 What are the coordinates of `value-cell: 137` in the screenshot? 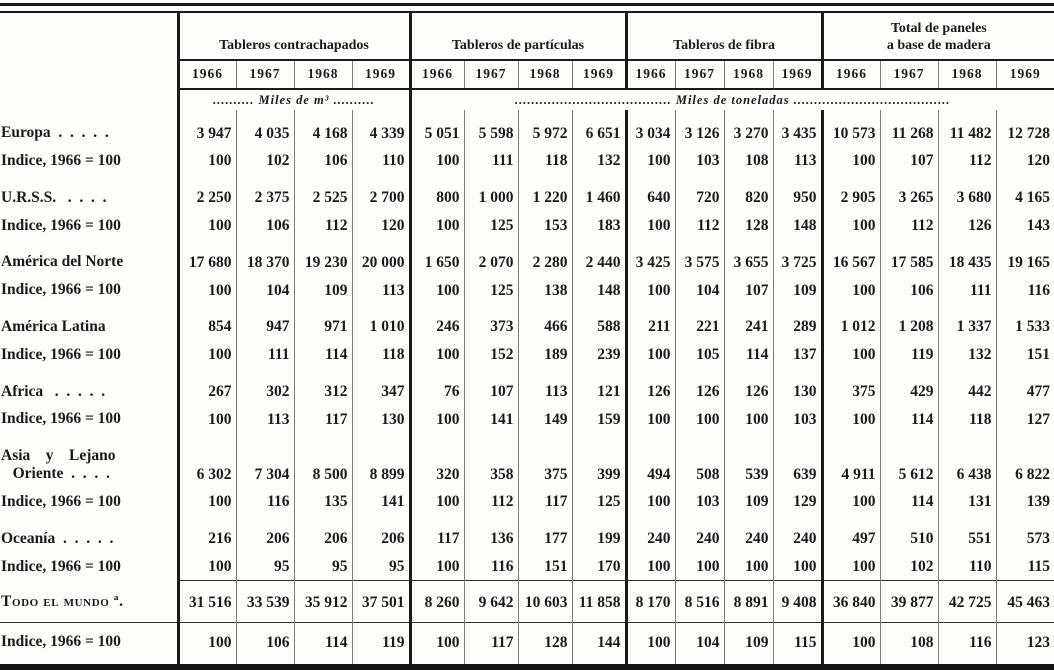 It's located at (797, 354).